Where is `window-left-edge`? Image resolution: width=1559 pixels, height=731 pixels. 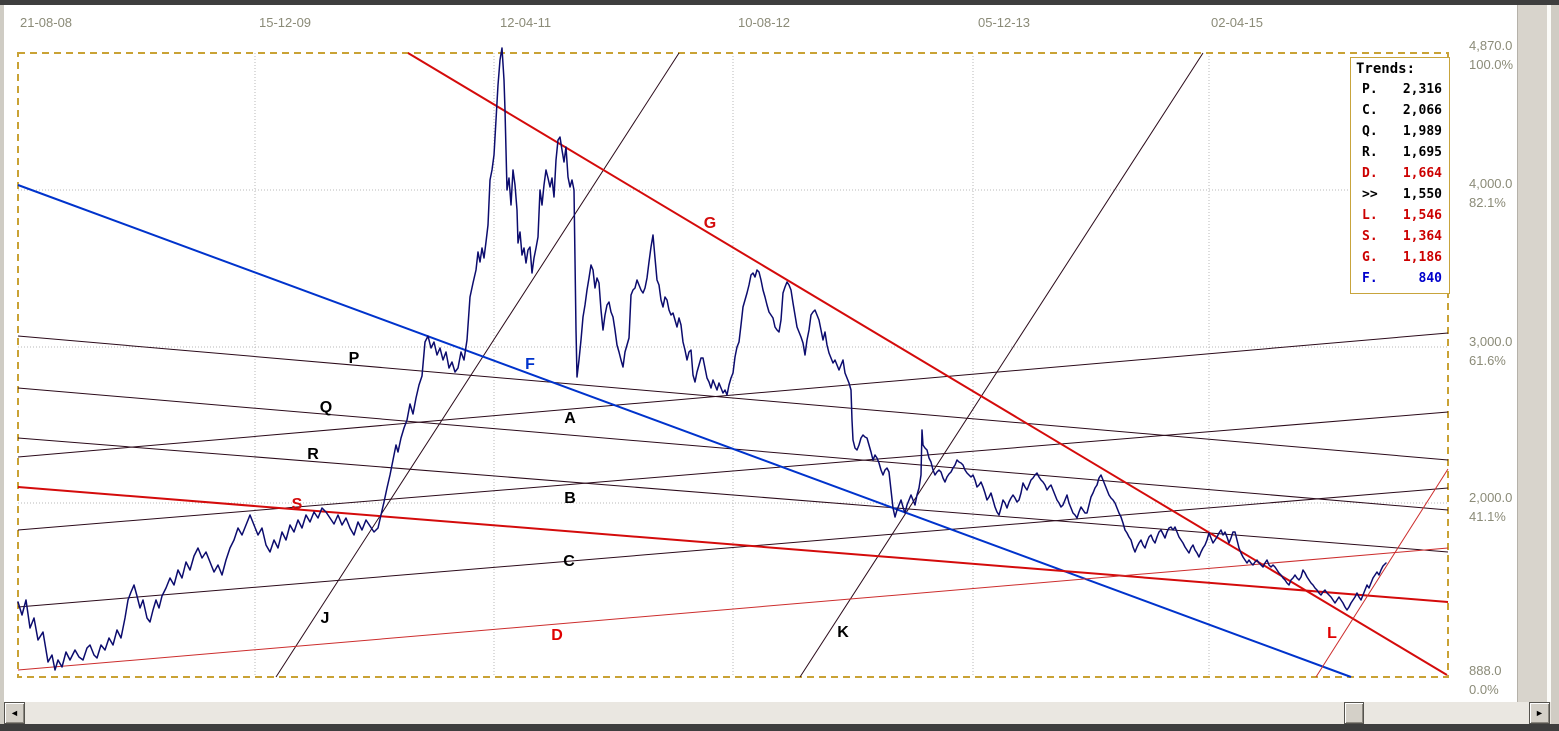
window-left-edge is located at coordinates (2, 364).